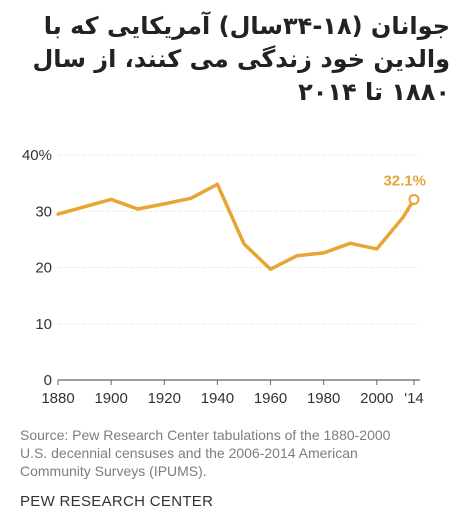 This screenshot has height=522, width=450. What do you see at coordinates (164, 398) in the screenshot?
I see `x-tick-label: 1920` at bounding box center [164, 398].